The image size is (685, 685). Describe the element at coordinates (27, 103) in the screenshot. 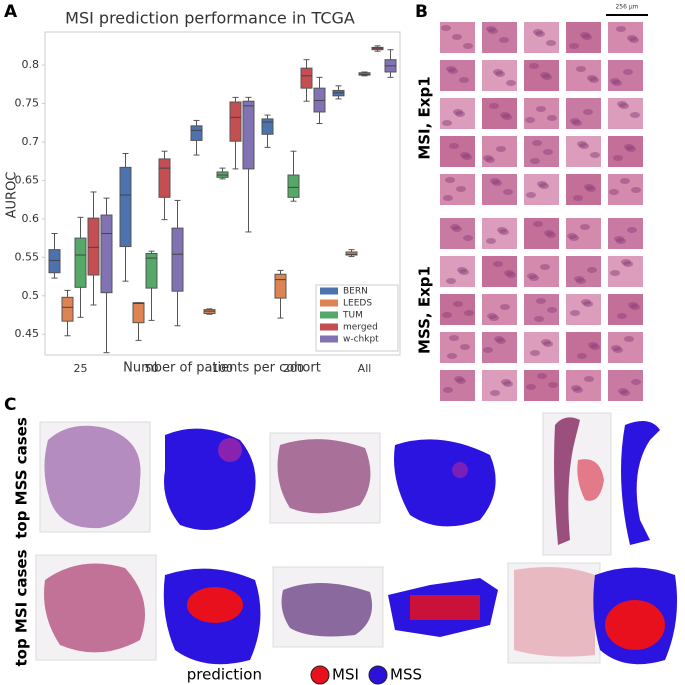

I see `y-tick-label: 0.75` at that location.